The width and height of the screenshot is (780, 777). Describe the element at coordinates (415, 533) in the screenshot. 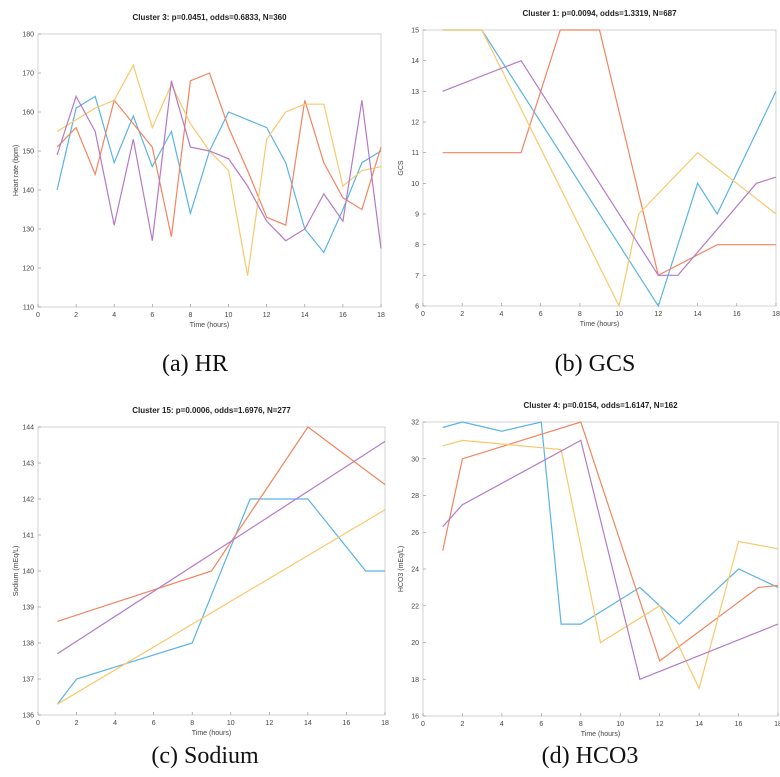

I see `y-tick-label: 26` at that location.